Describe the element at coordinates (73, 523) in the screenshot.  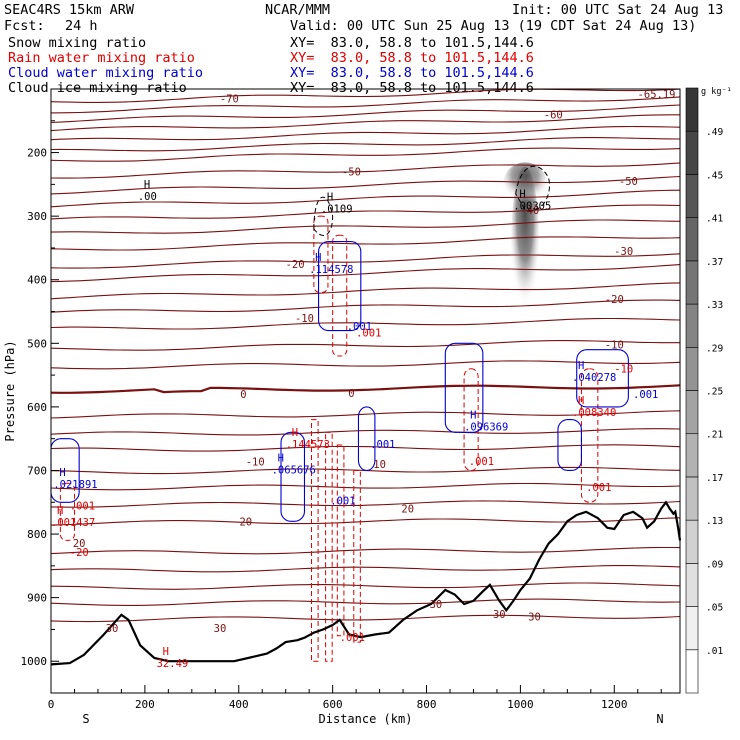
I see `maximum-value: .001437` at that location.